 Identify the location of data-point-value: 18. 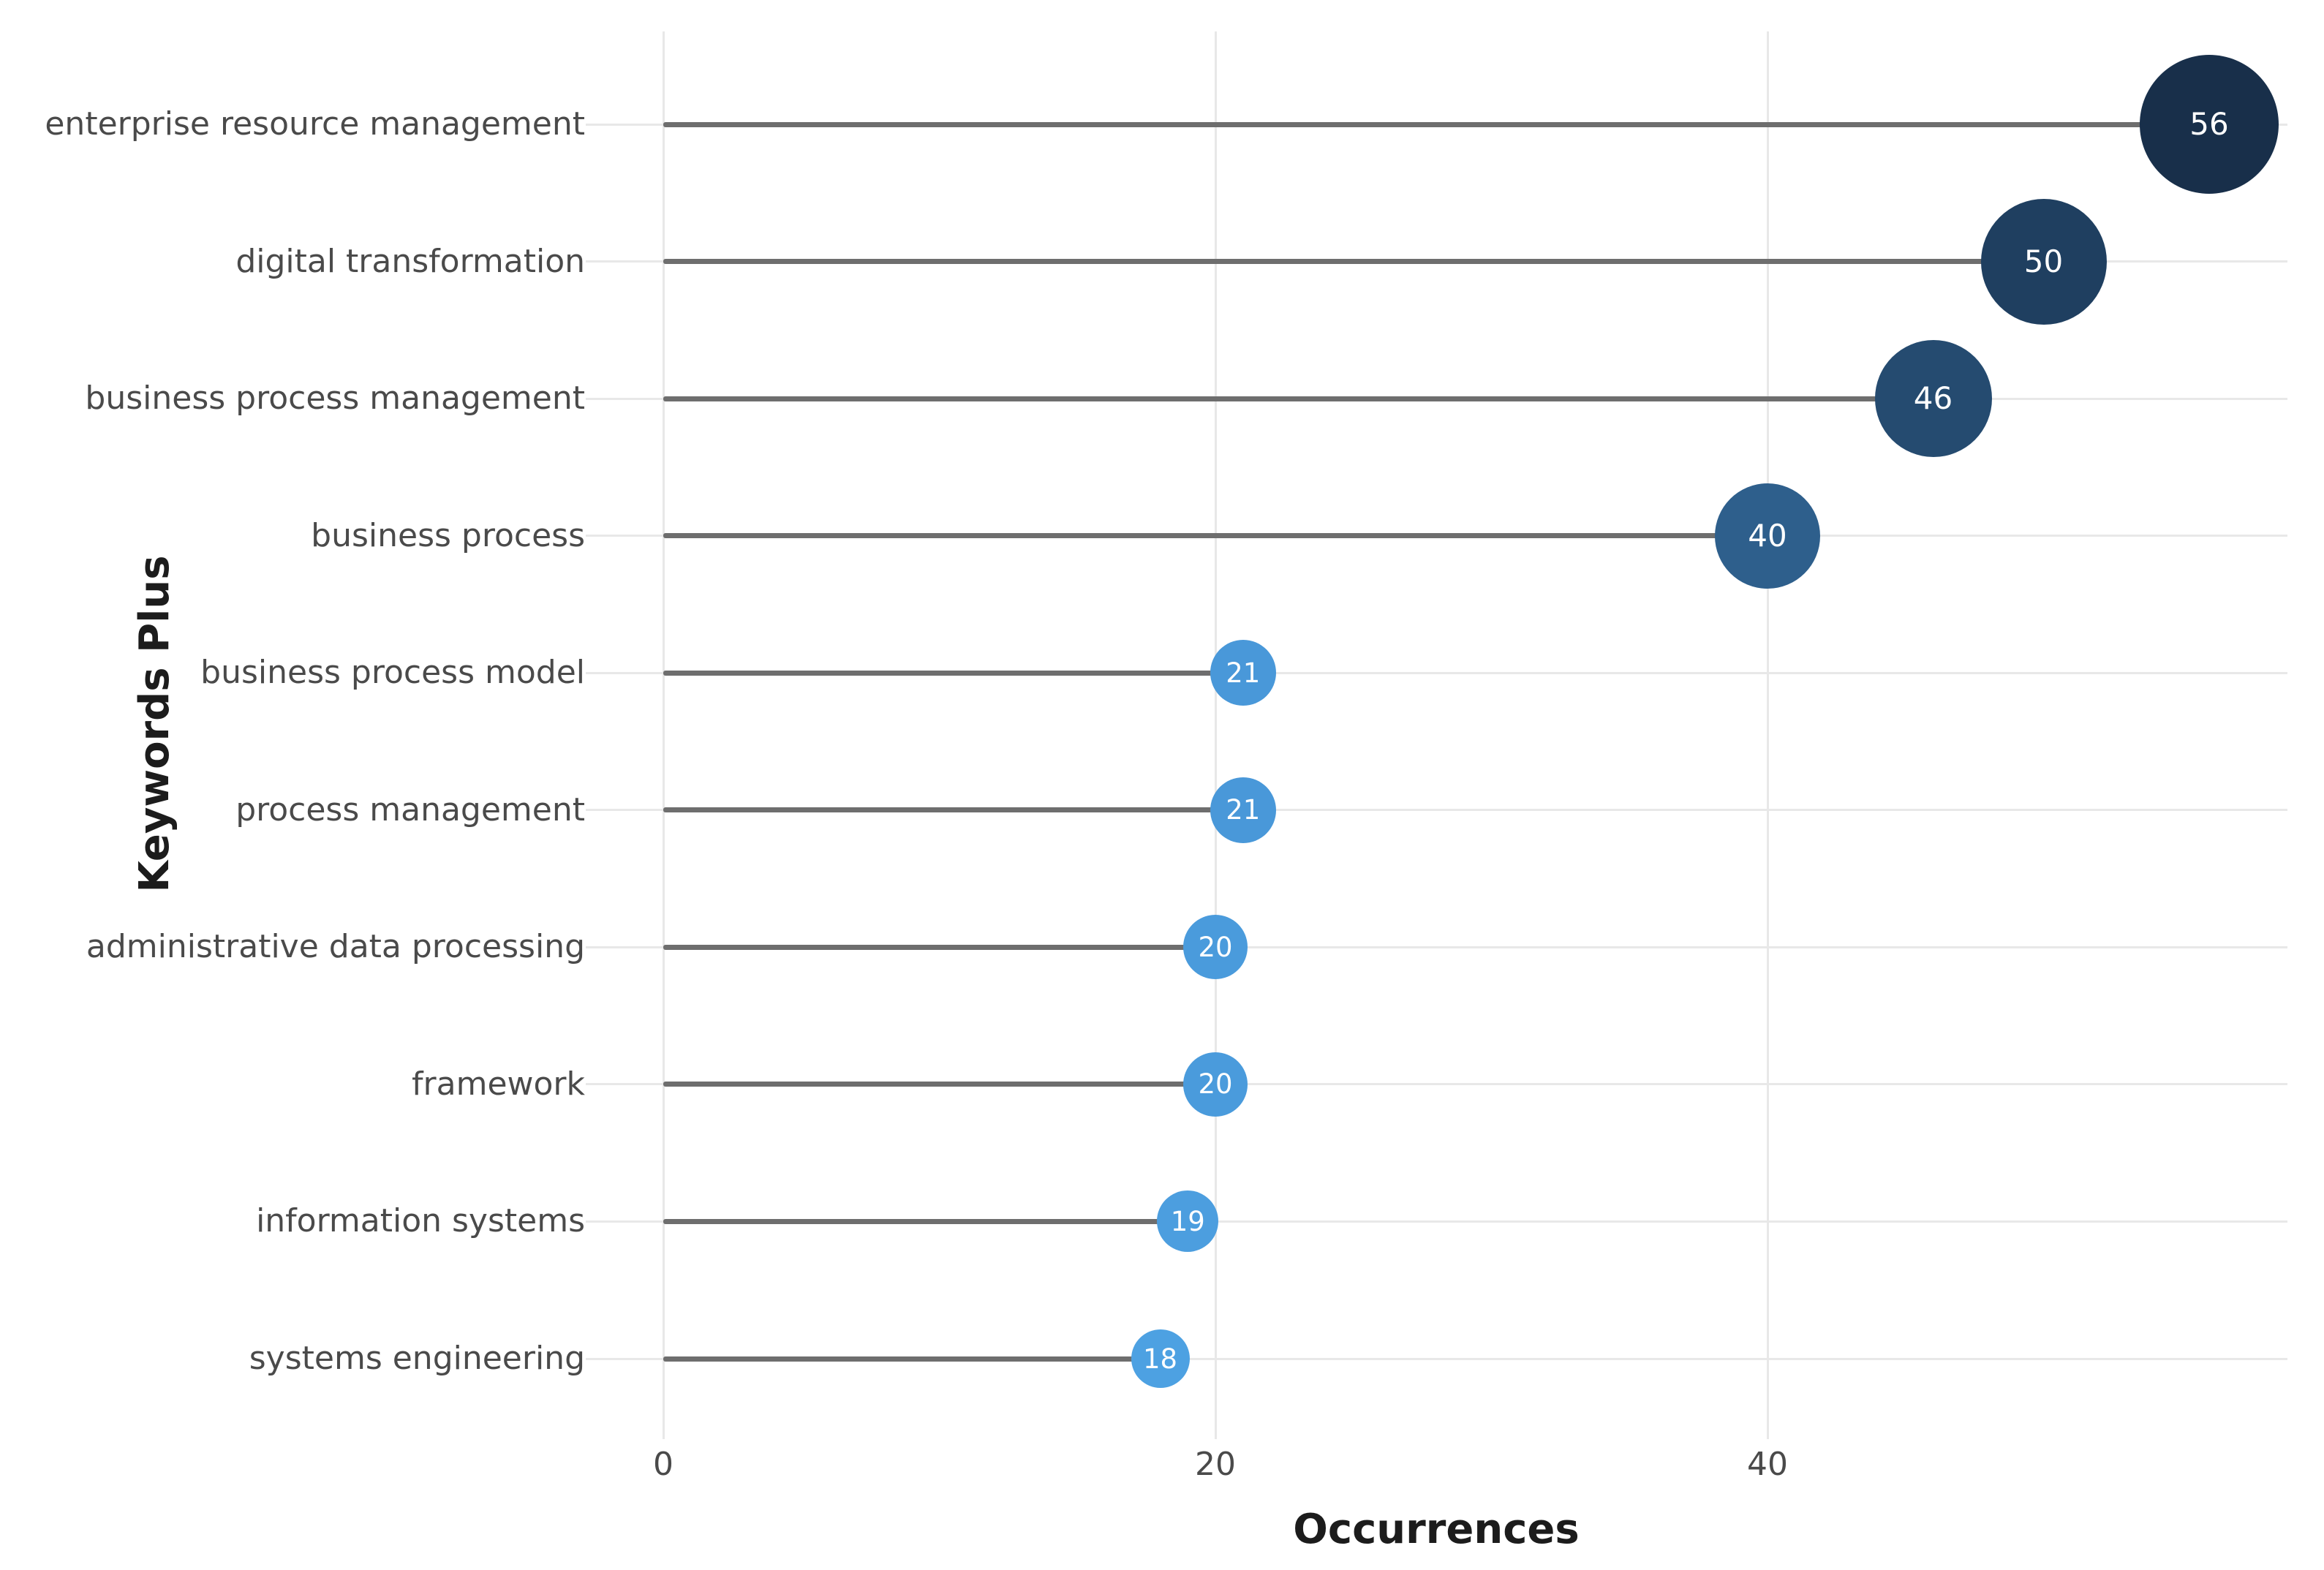
(1160, 1359).